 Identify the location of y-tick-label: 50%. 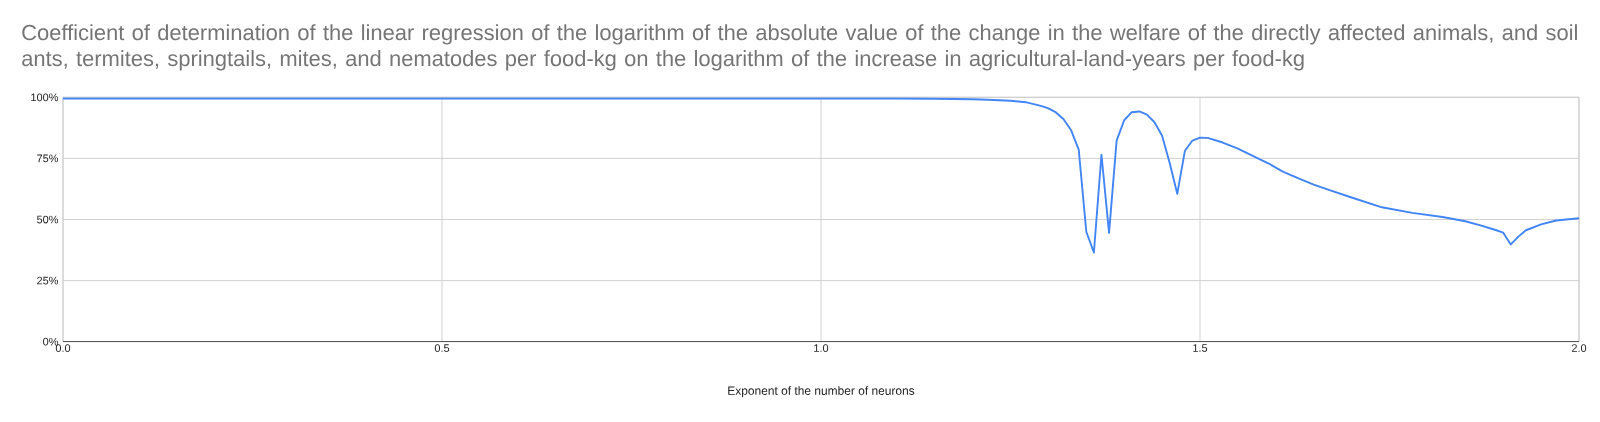
(47, 219).